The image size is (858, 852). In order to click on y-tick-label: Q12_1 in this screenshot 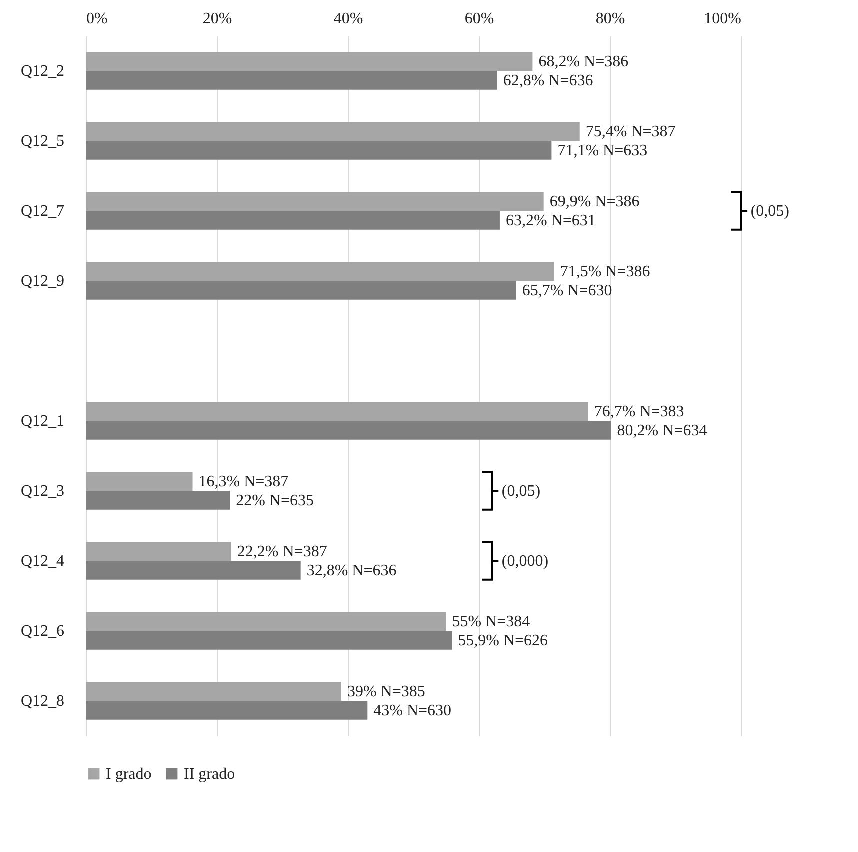, I will do `click(42, 421)`.